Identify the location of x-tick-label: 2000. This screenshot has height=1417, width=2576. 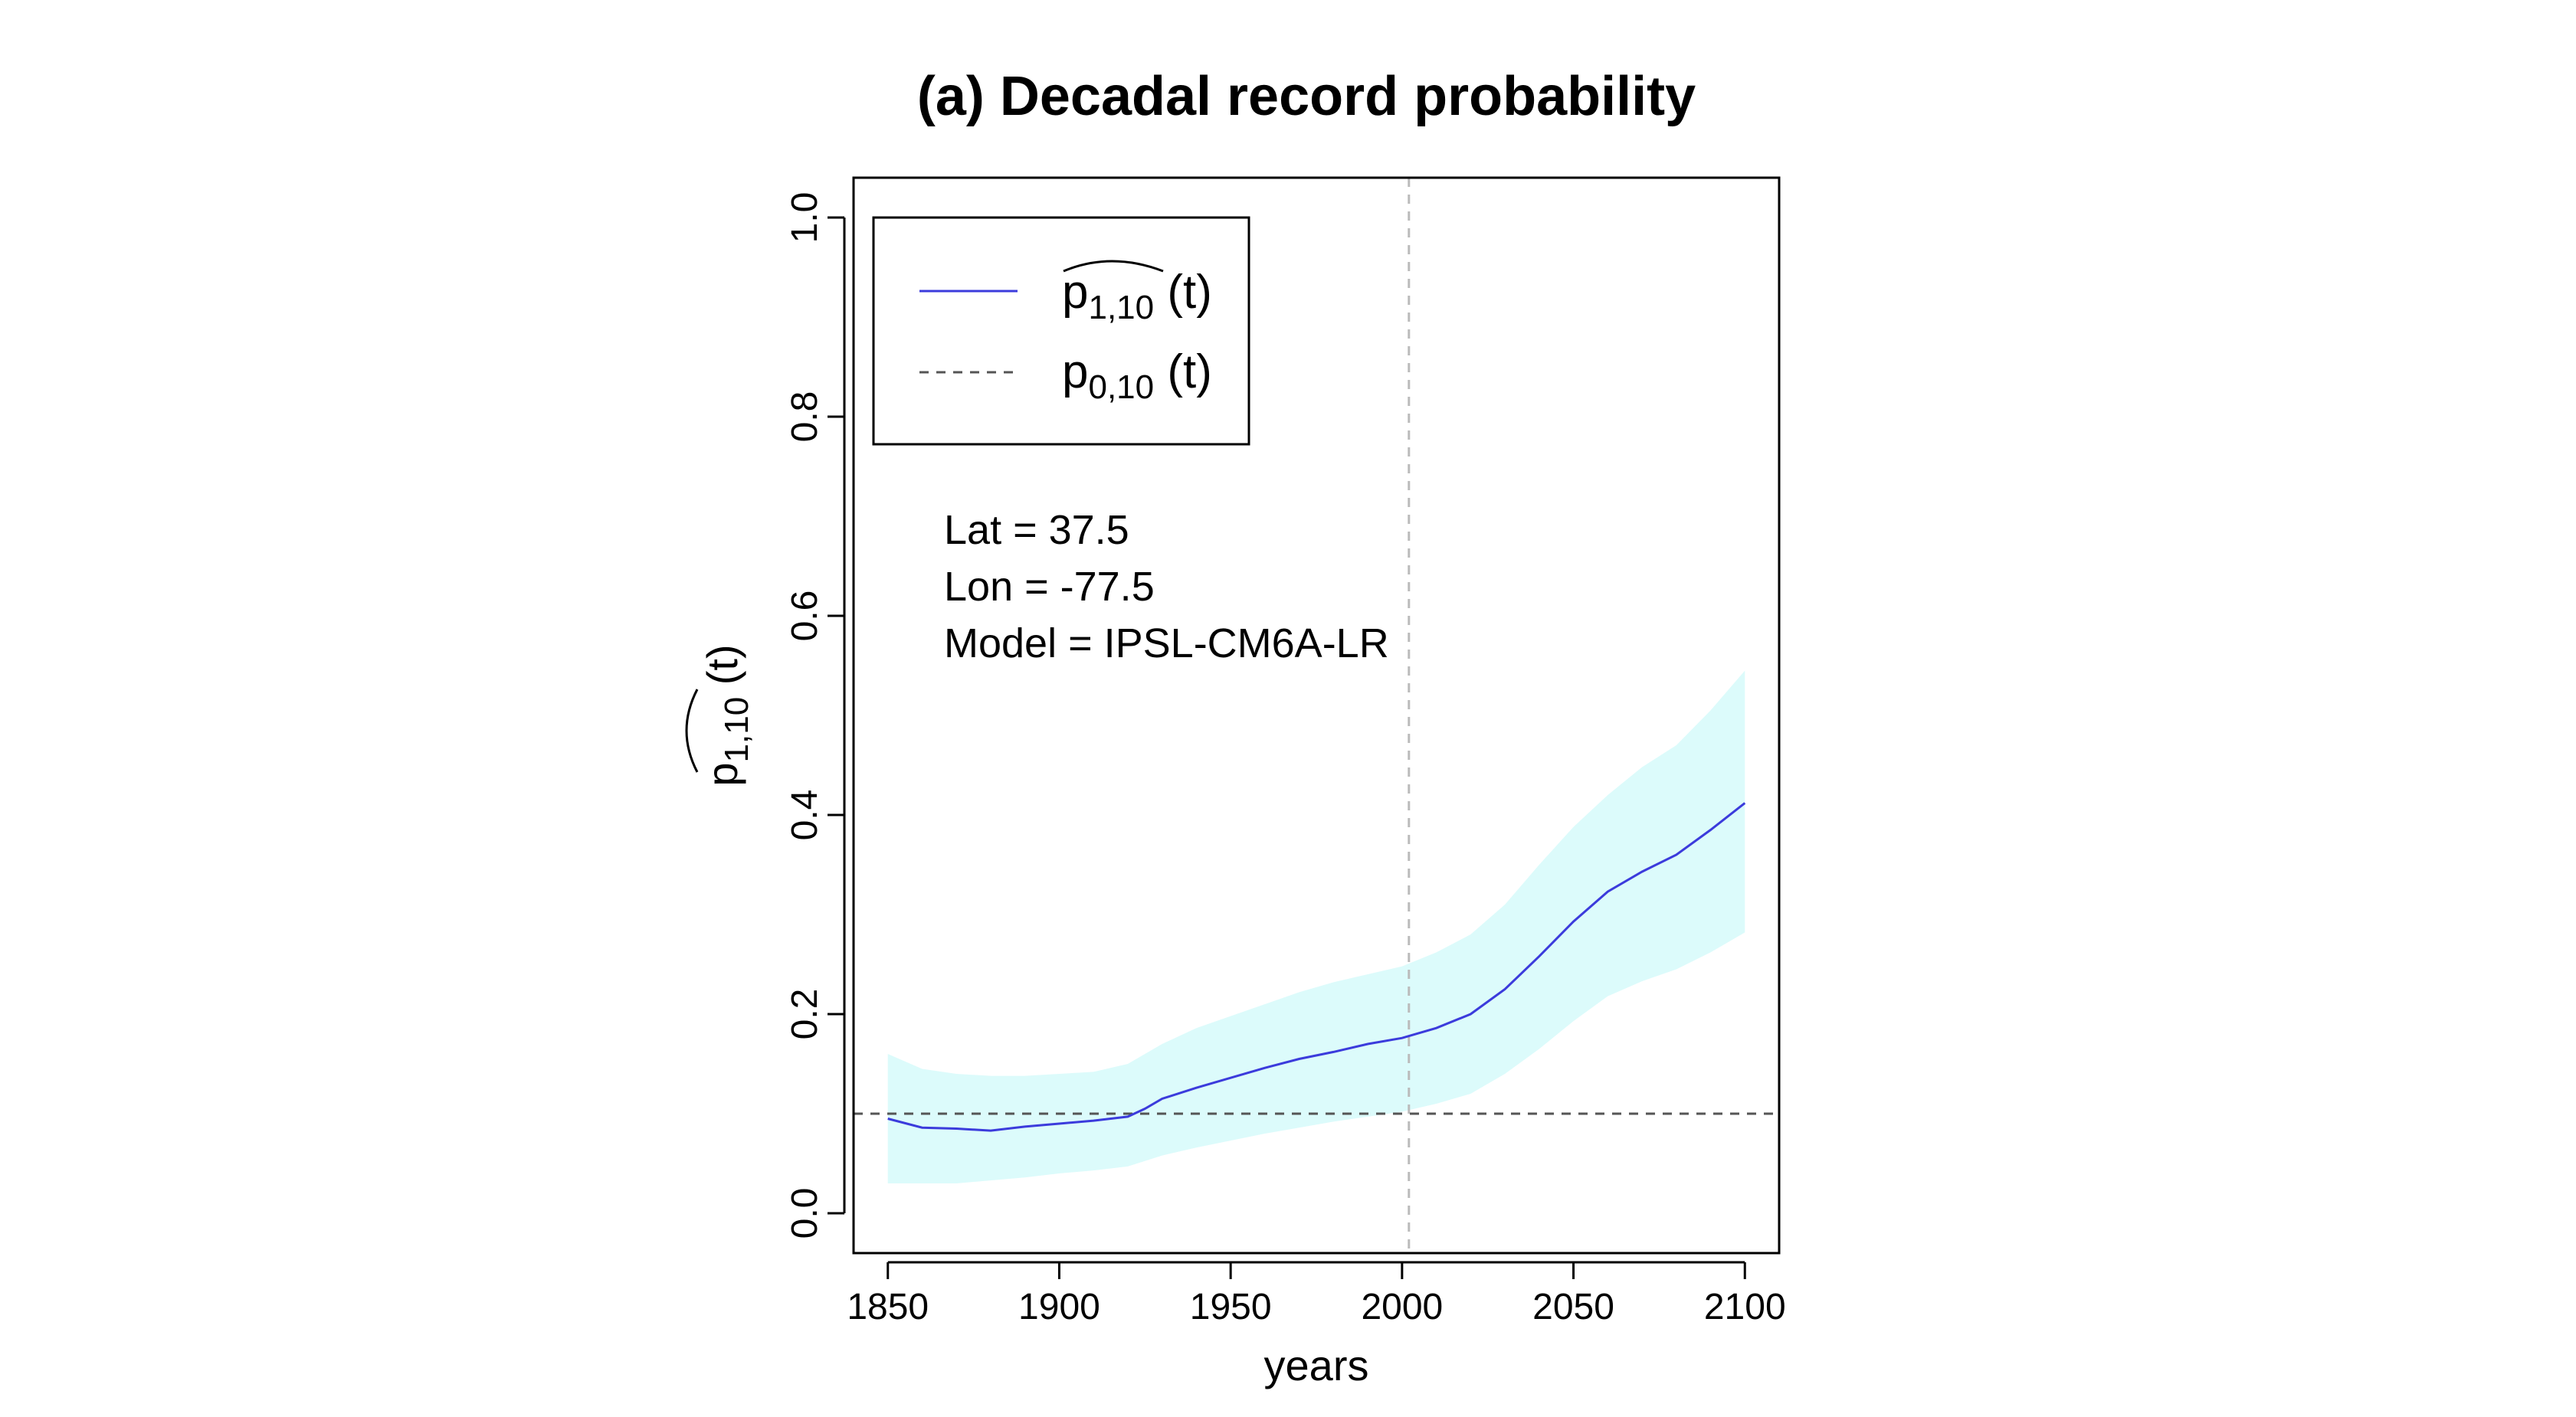
(1402, 1307).